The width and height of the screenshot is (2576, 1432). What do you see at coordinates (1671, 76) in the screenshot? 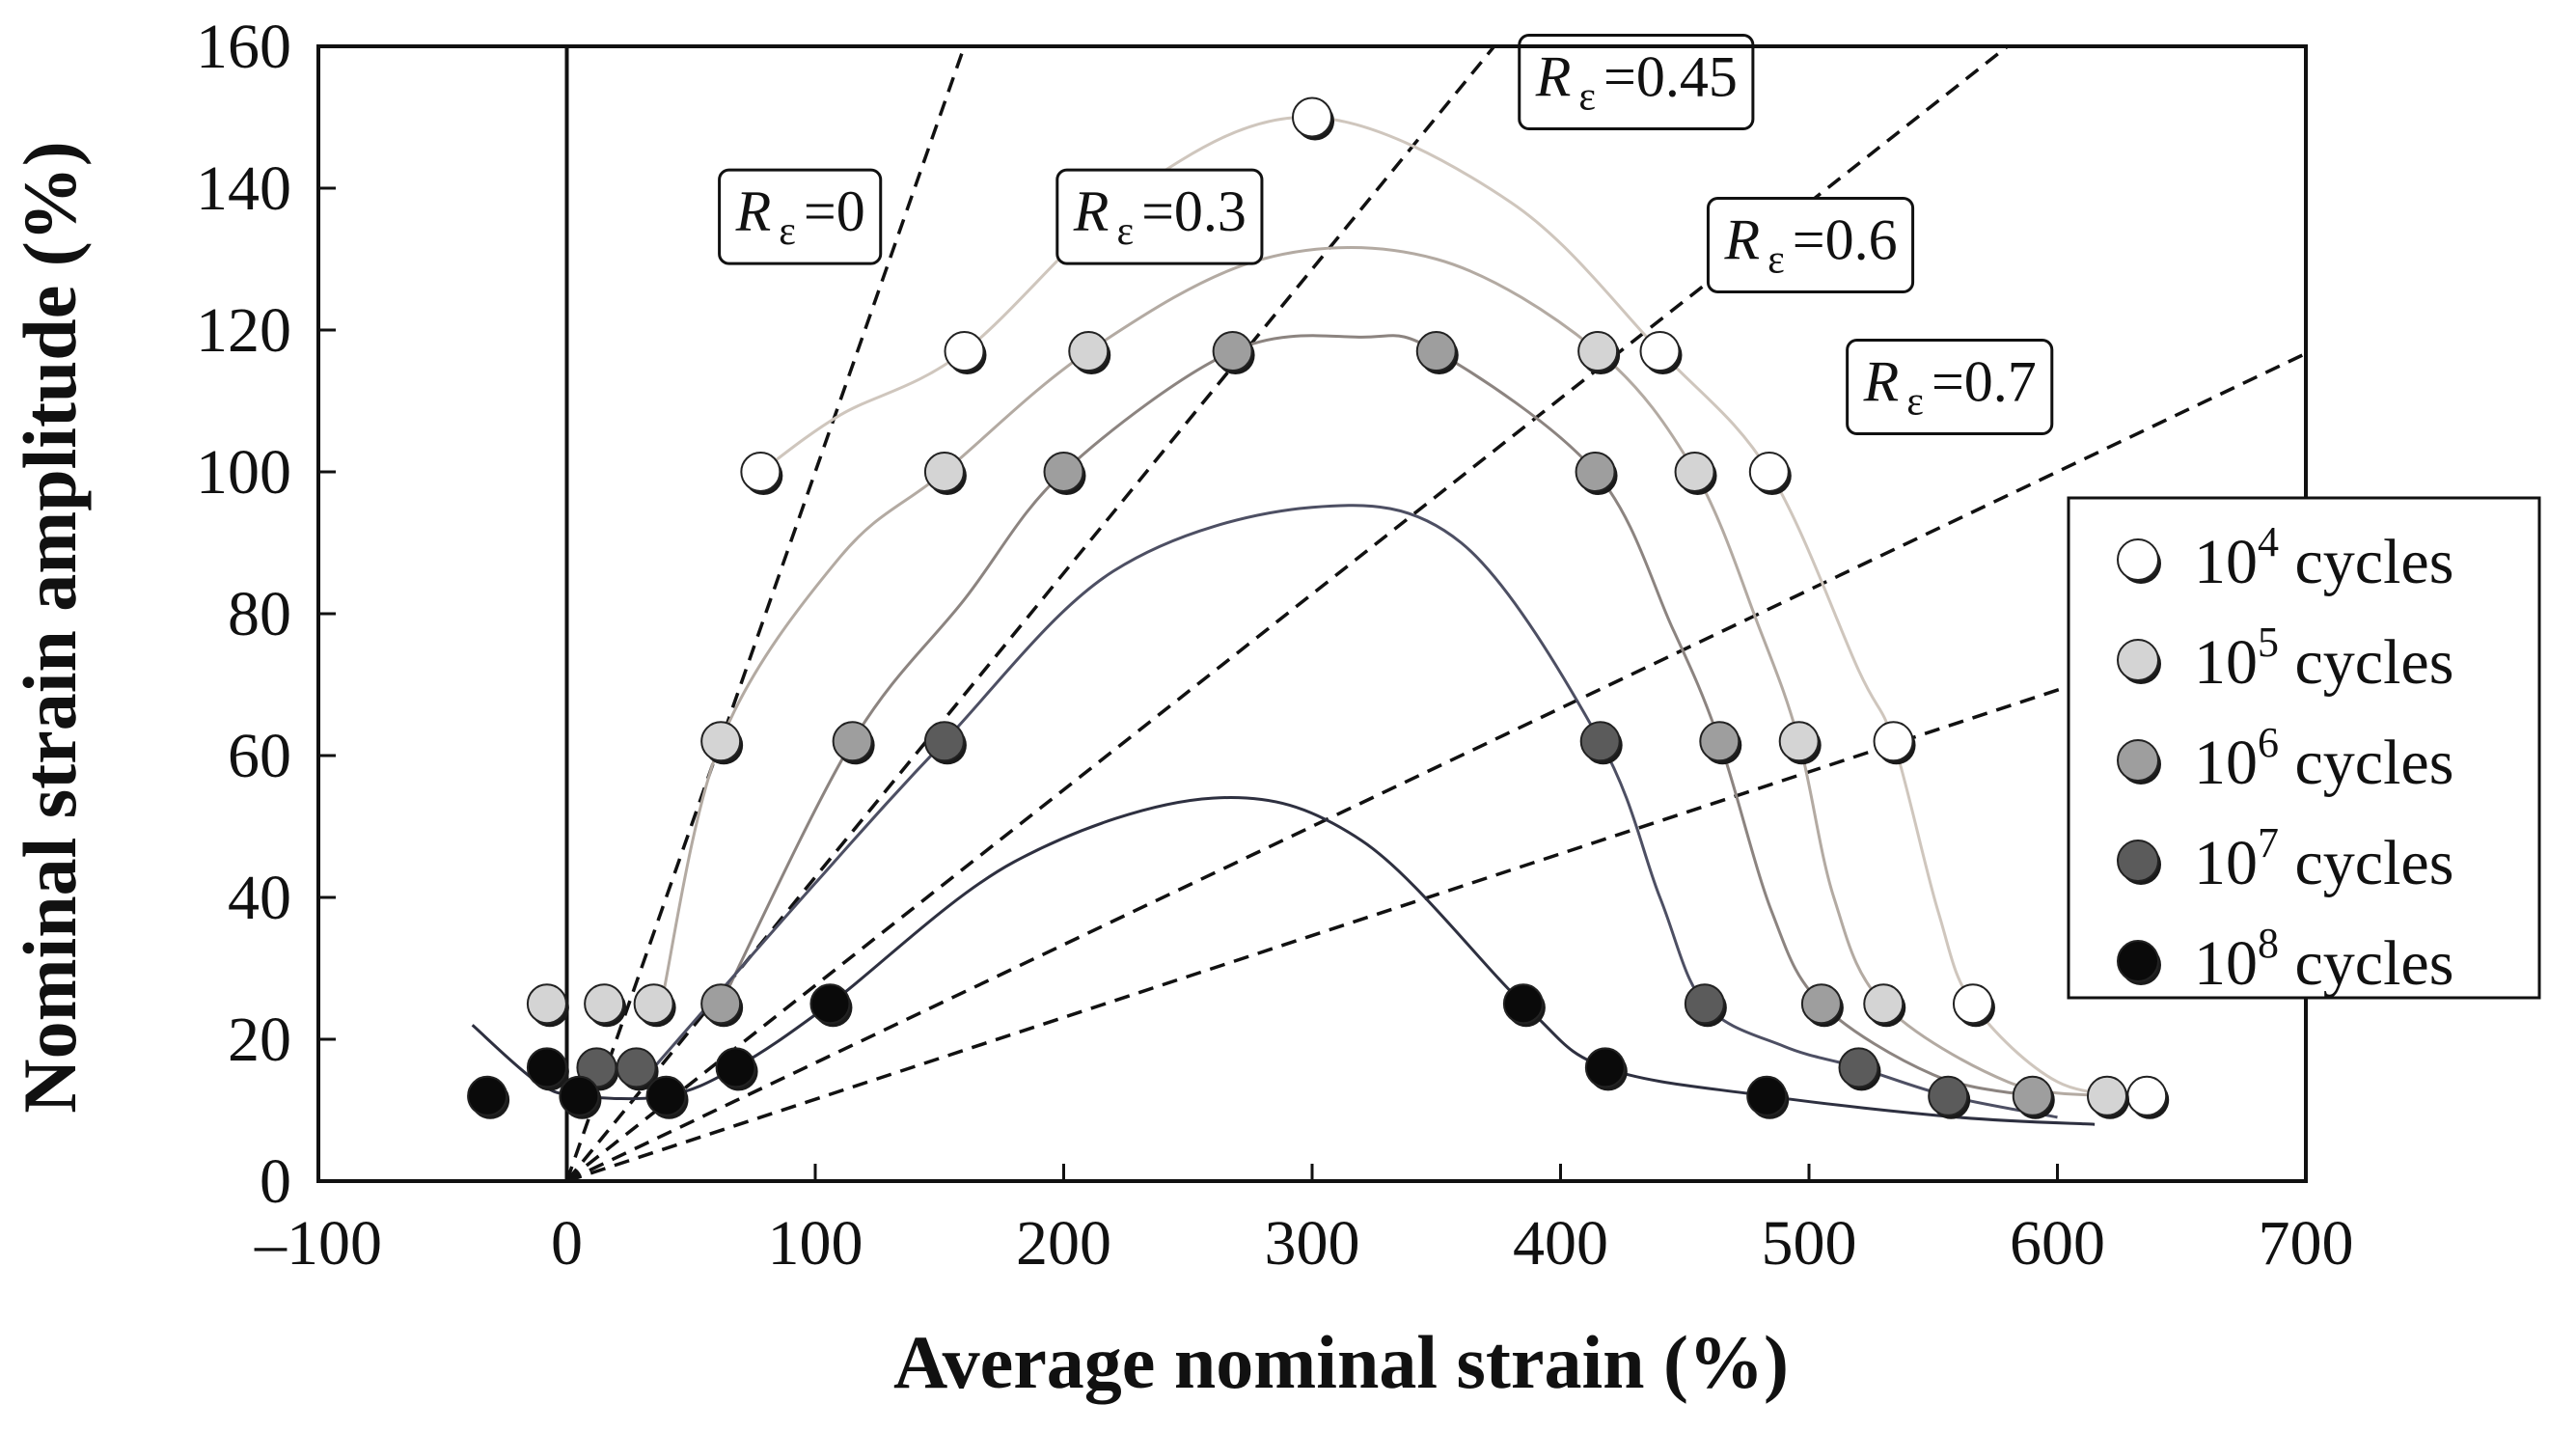
I see `ratio-value: =0.45` at bounding box center [1671, 76].